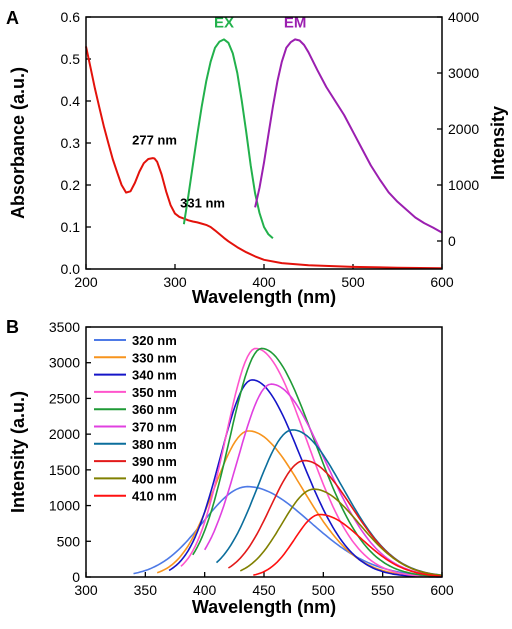 The height and width of the screenshot is (629, 512). What do you see at coordinates (86, 590) in the screenshot?
I see `panel-b-x-tick-label: 300` at bounding box center [86, 590].